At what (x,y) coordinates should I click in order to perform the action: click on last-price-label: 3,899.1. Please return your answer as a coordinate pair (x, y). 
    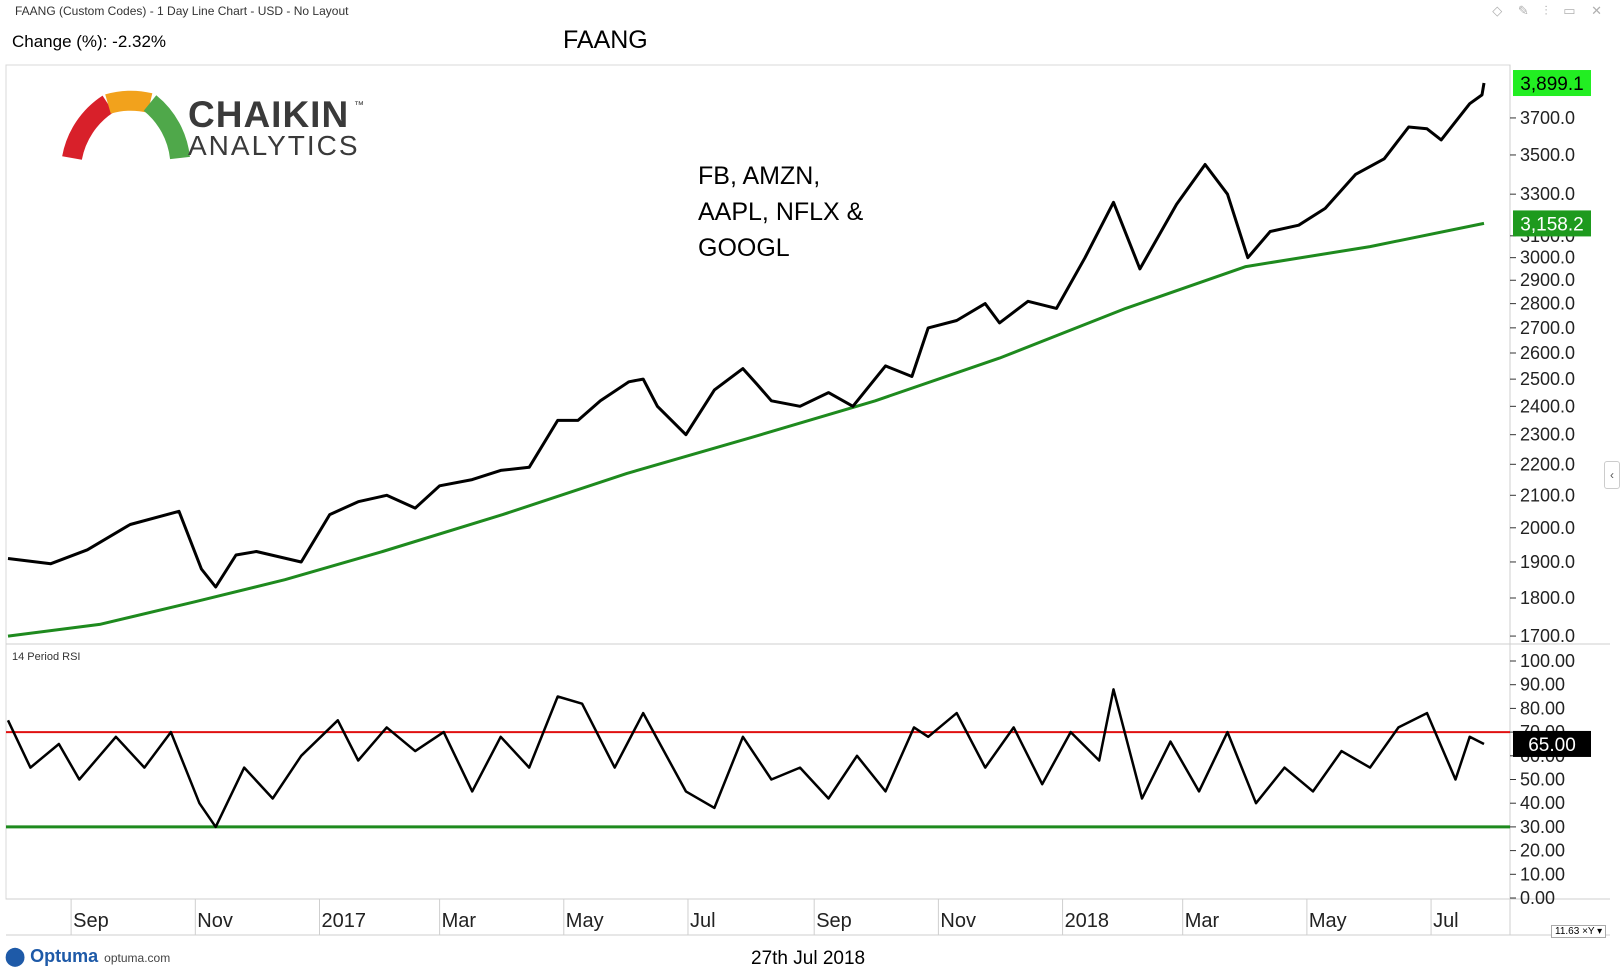
    Looking at the image, I should click on (1551, 84).